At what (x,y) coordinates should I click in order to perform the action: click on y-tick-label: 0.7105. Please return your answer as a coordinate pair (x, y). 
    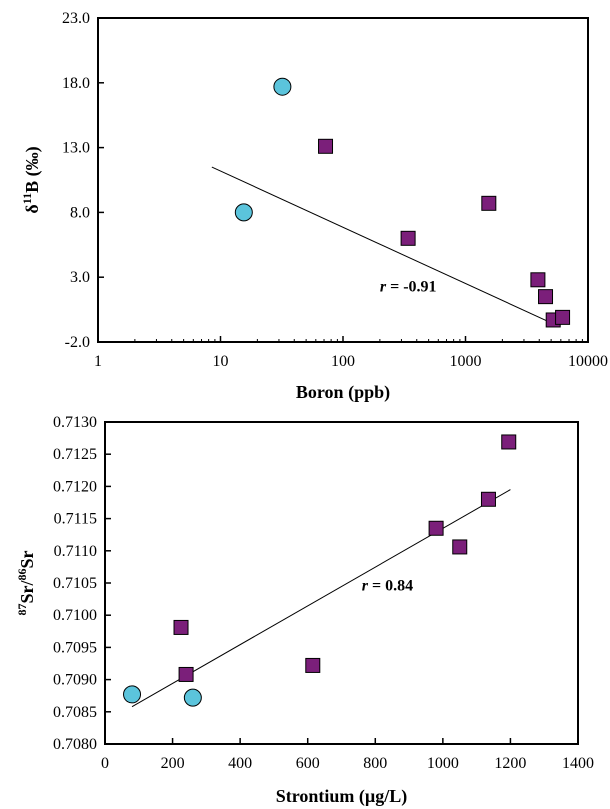
    Looking at the image, I should click on (75, 583).